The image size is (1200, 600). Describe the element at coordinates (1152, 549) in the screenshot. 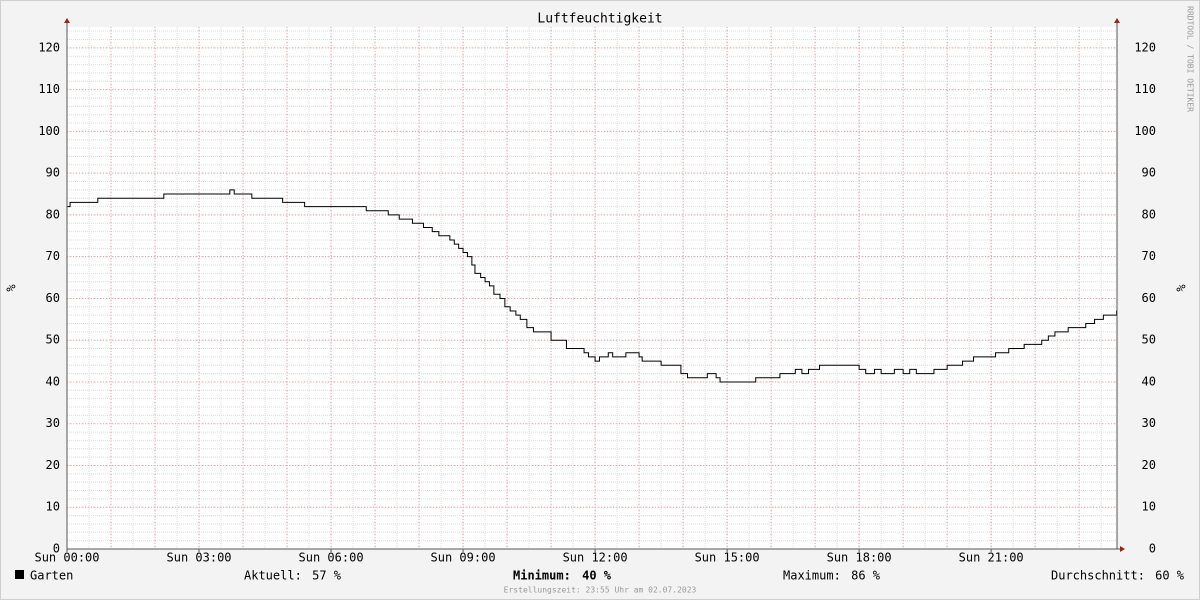

I see `y-tick-label-right: 0` at that location.